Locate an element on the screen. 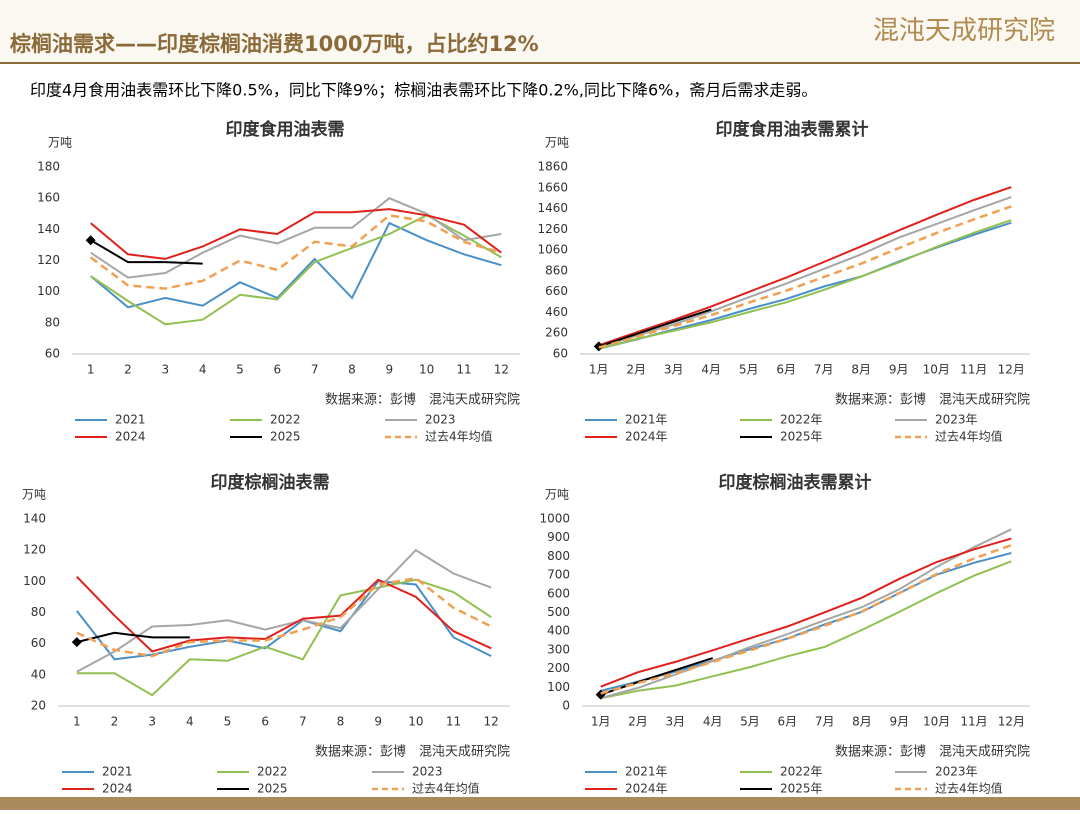  y-tick-label: 1660 is located at coordinates (552, 187).